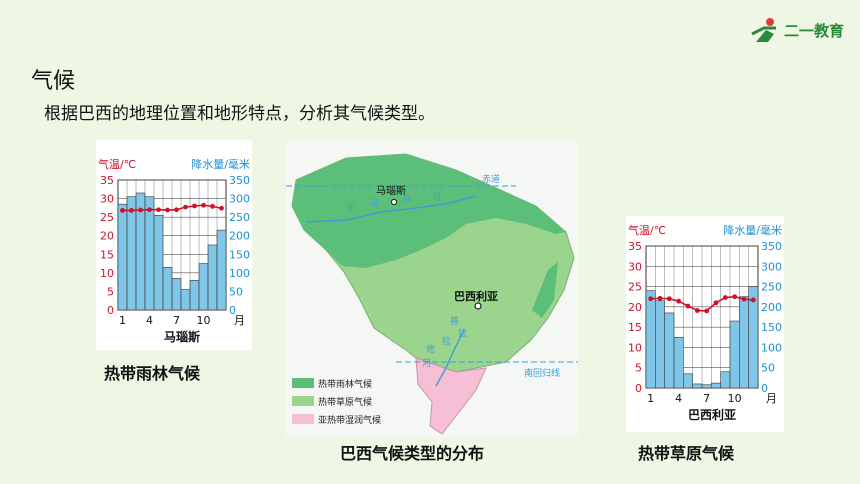 The width and height of the screenshot is (860, 484). Describe the element at coordinates (303, 383) in the screenshot. I see `legend-swatch-rainforest` at that location.